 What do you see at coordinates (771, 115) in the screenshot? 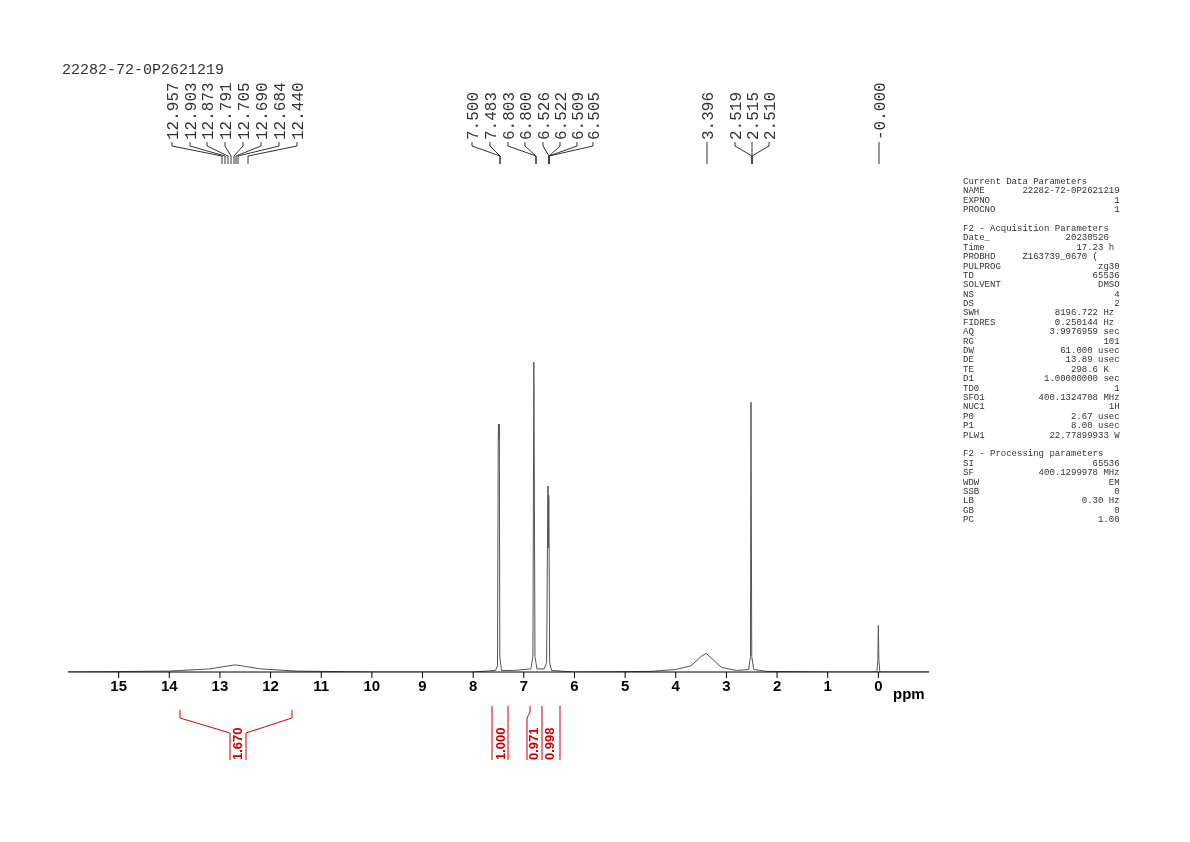
I see `text: 2.510` at bounding box center [771, 115].